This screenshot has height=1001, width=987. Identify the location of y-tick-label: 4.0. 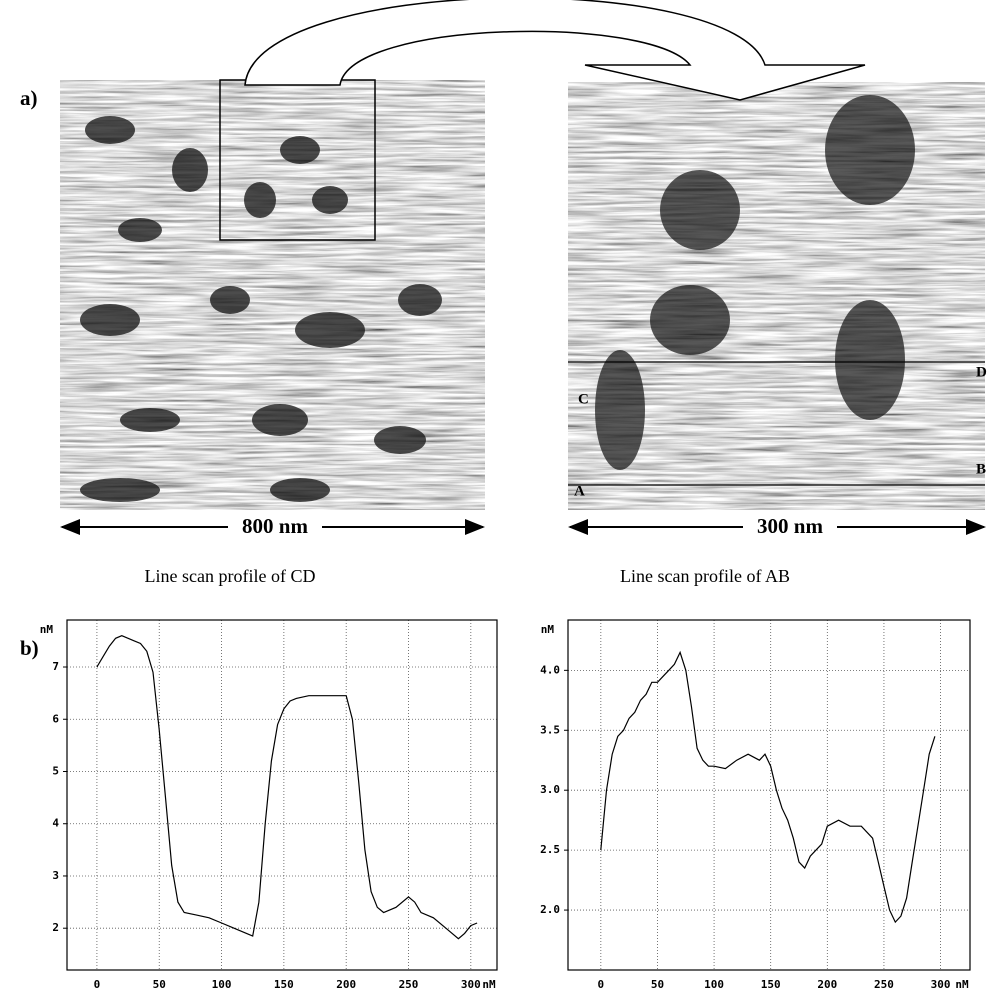
(550, 669).